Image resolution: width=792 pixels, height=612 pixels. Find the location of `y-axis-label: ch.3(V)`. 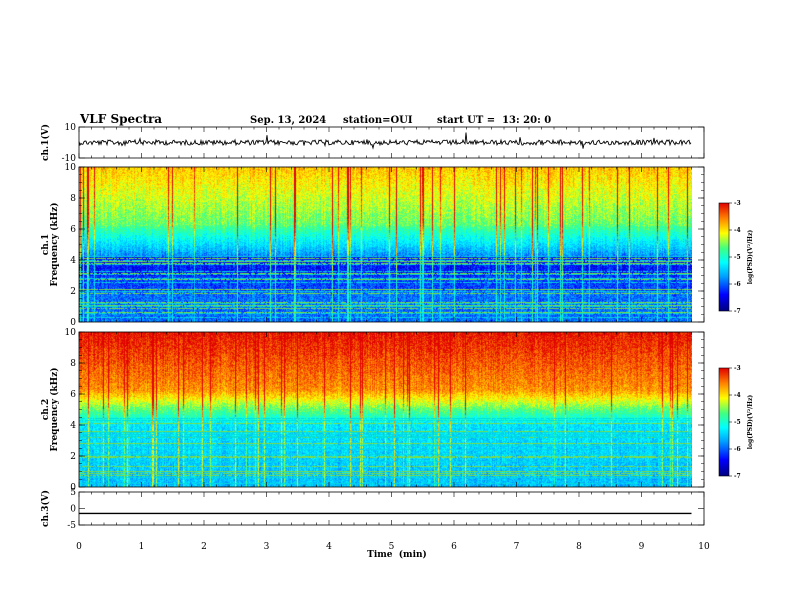

y-axis-label: ch.3(V) is located at coordinates (45, 508).